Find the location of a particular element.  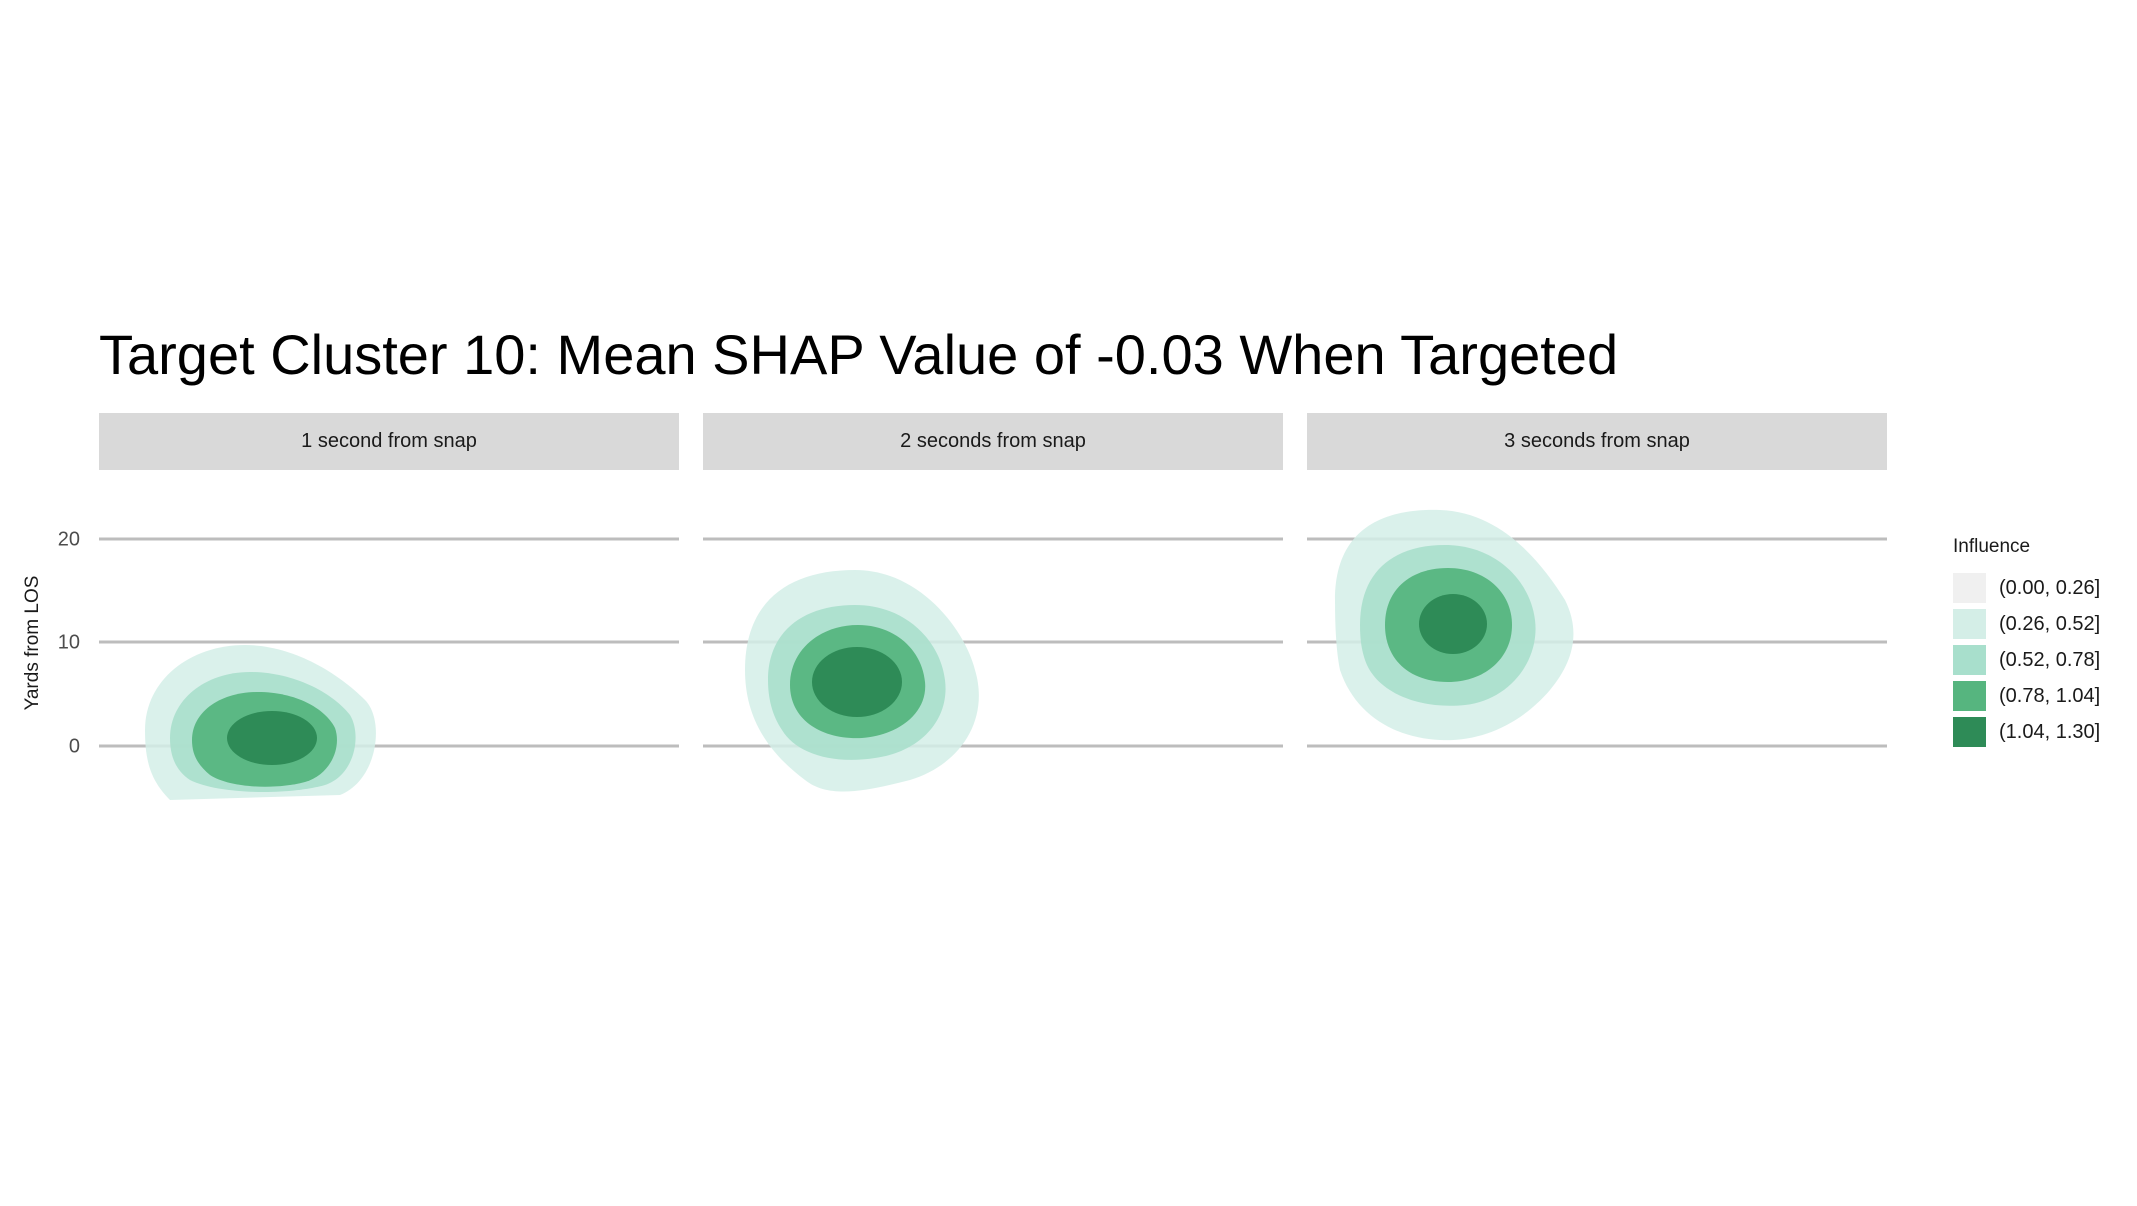

facet-strip-3: 3 seconds from snap is located at coordinates (1597, 441).